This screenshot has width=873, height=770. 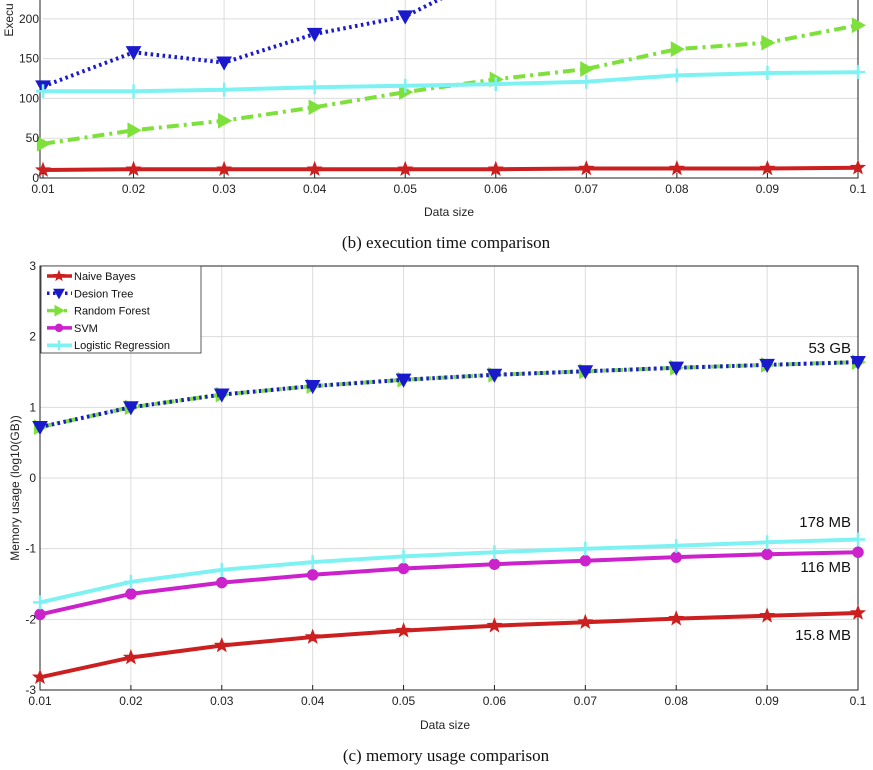 What do you see at coordinates (90, 294) in the screenshot?
I see `legend-item-desion-tree: Desion Tree` at bounding box center [90, 294].